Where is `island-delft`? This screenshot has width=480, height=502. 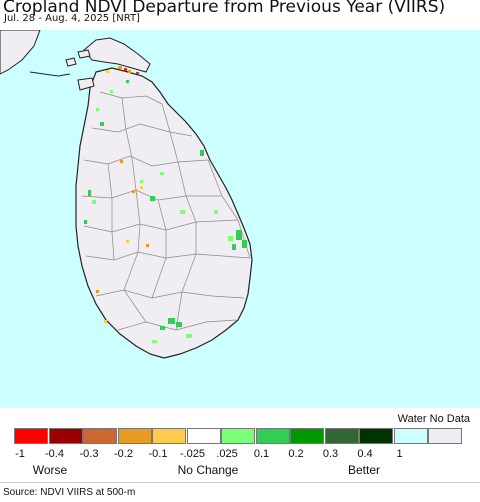 island-delft is located at coordinates (71, 62).